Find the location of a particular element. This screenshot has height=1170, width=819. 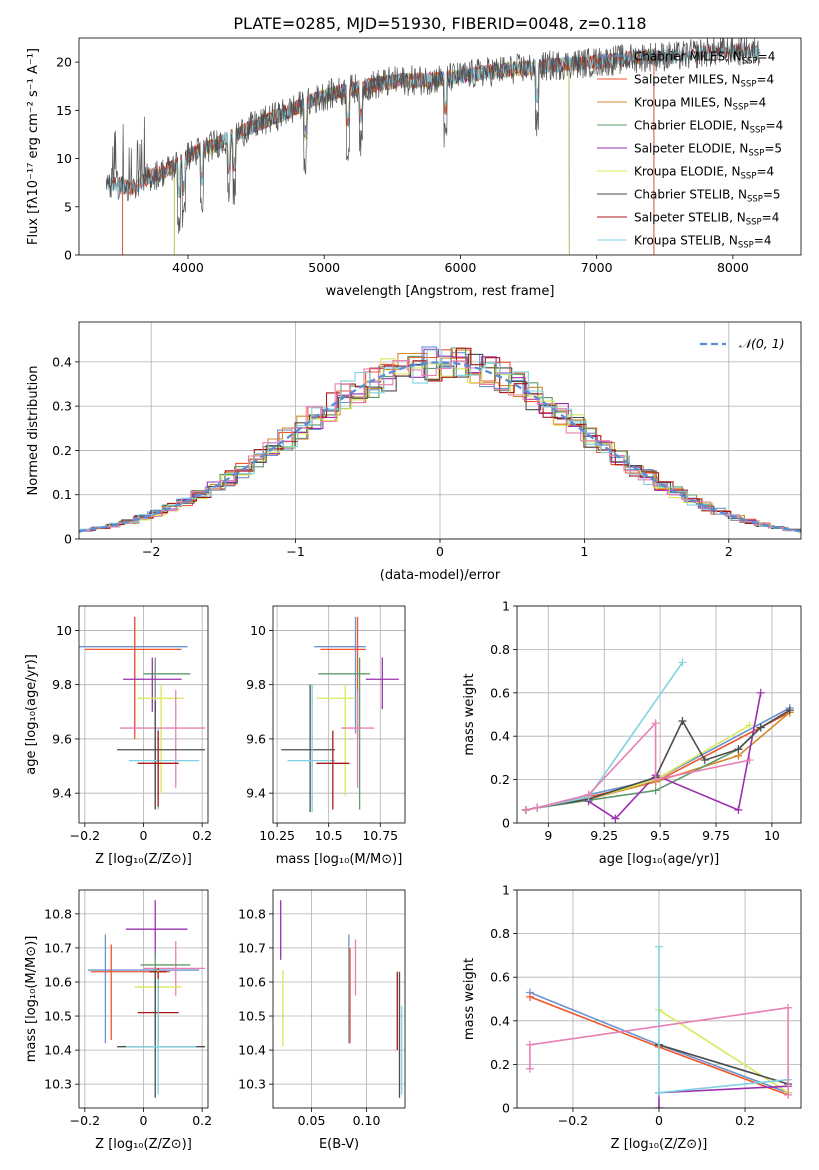

x-tick-label: 0.10 is located at coordinates (367, 1120).